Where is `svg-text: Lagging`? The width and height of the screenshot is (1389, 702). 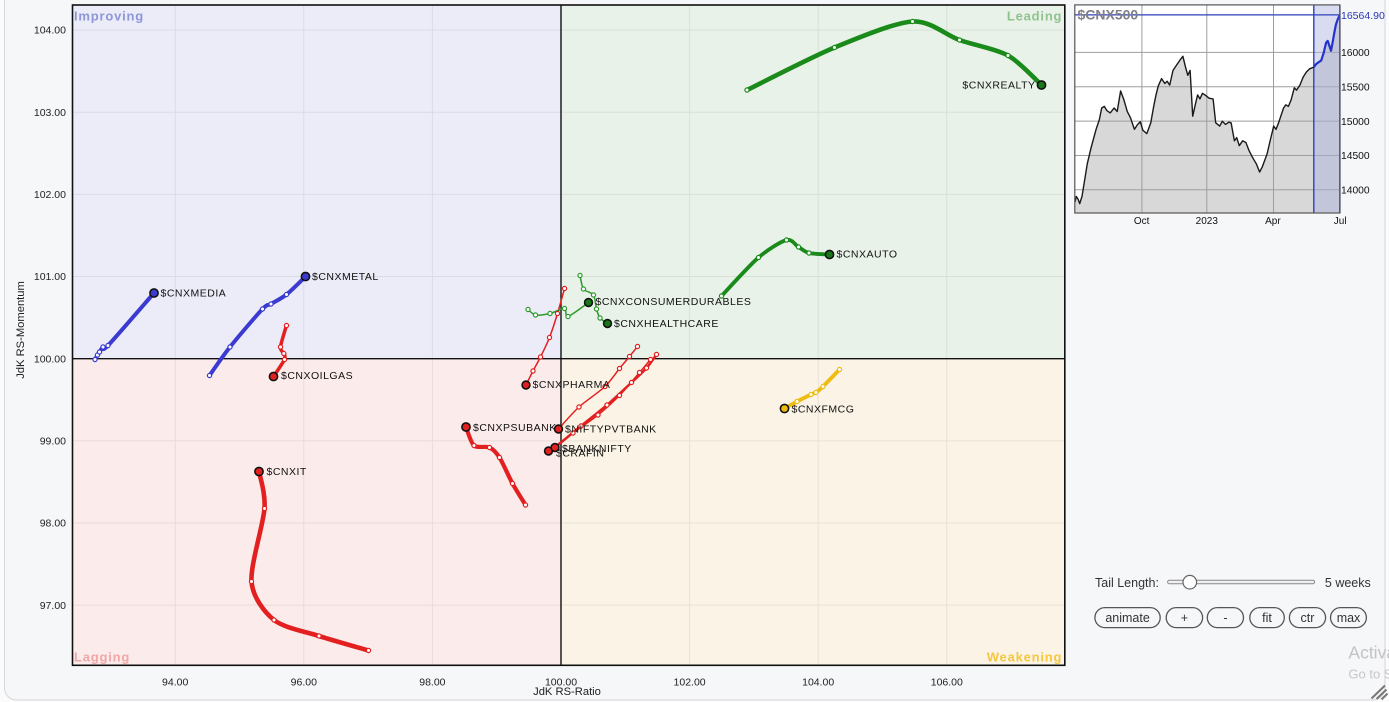 svg-text: Lagging is located at coordinates (102, 657).